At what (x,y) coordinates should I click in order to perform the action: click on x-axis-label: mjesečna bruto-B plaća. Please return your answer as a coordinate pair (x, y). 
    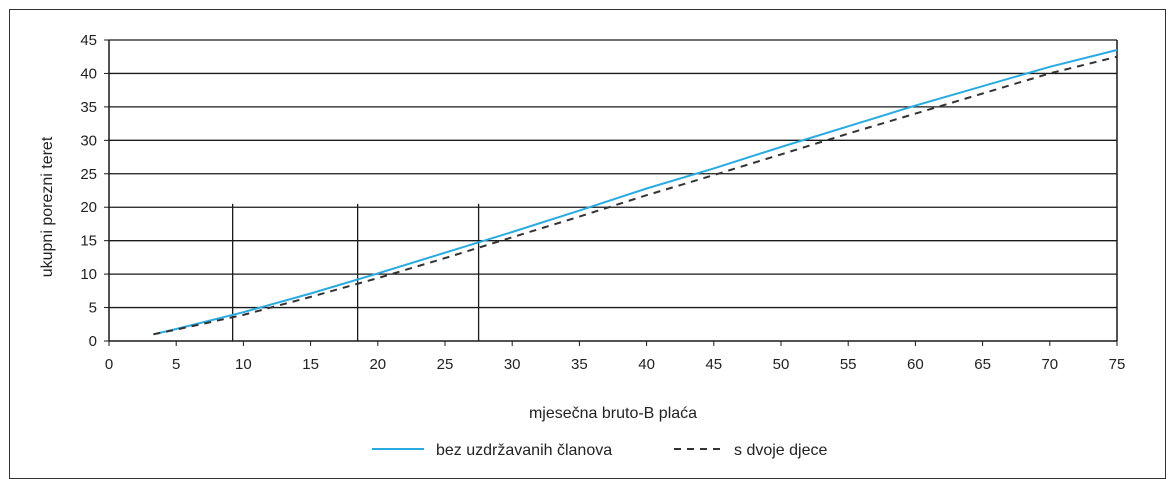
    Looking at the image, I should click on (613, 413).